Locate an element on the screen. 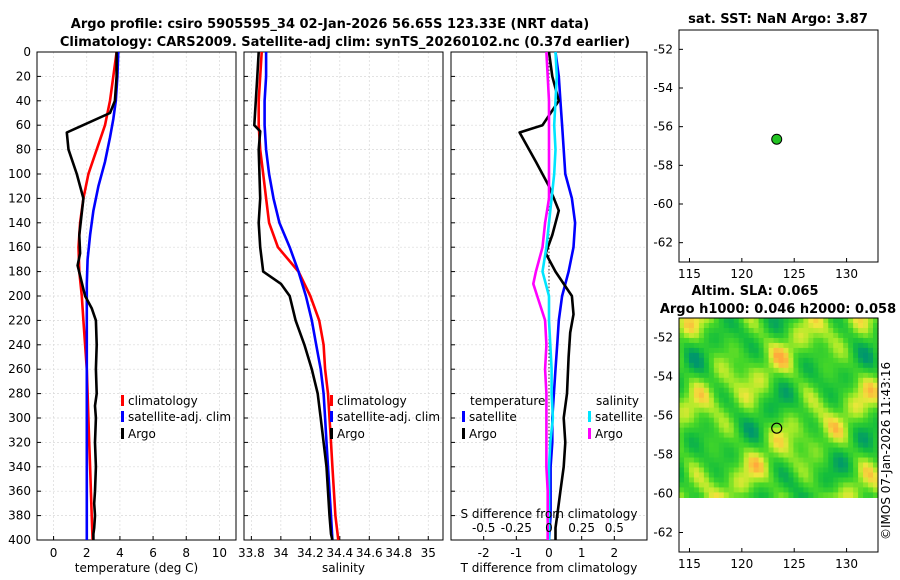  sla-map-title-line2: Argo h1000: 0.046 h2000: 0.058 is located at coordinates (778, 309).